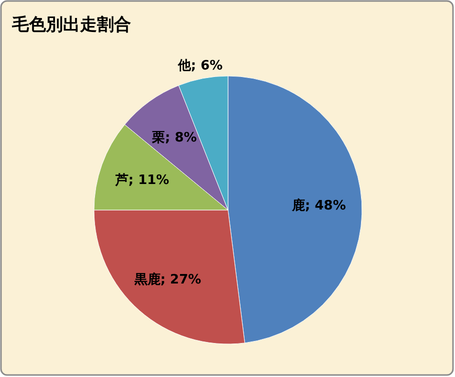  I want to click on slice-label: 芦; 11%, so click(142, 180).